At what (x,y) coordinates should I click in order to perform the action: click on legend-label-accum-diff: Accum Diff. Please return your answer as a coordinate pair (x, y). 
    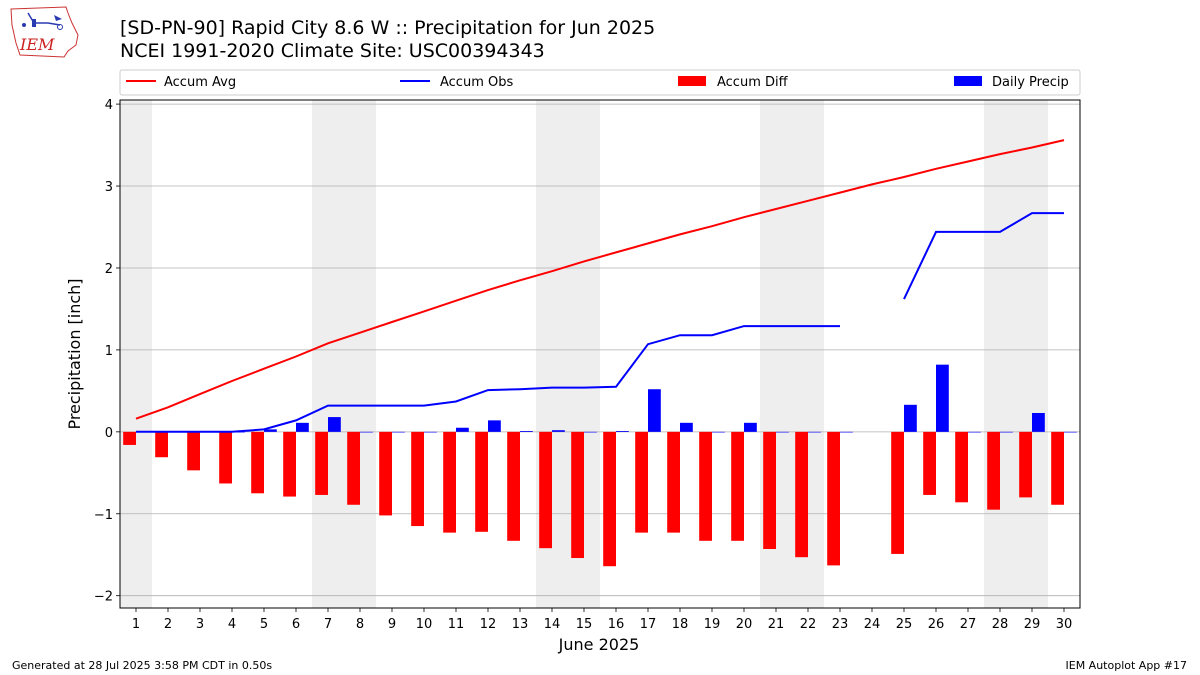
    Looking at the image, I should click on (753, 82).